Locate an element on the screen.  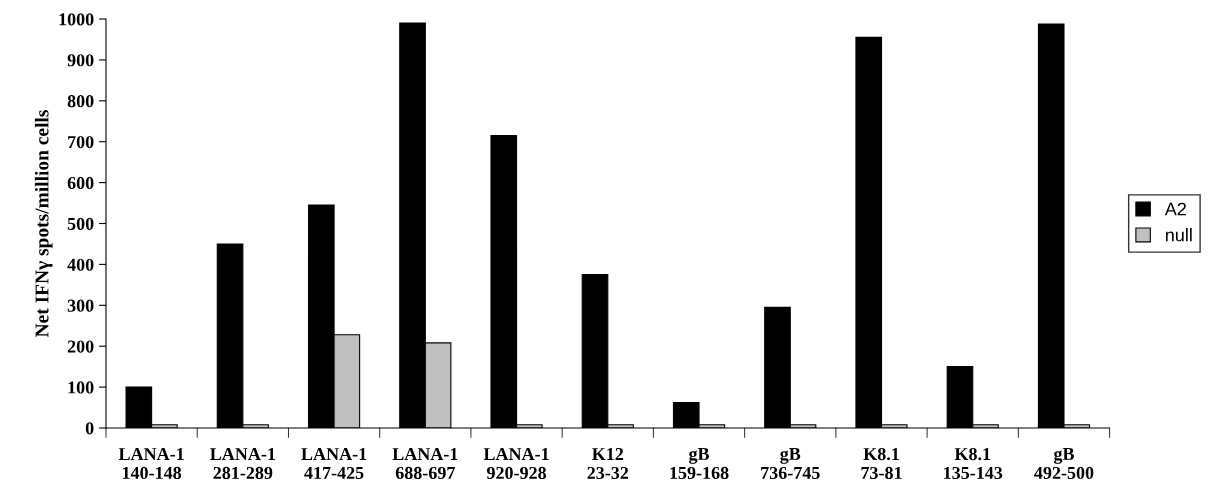
y-tick-label: 300 is located at coordinates (80, 305).